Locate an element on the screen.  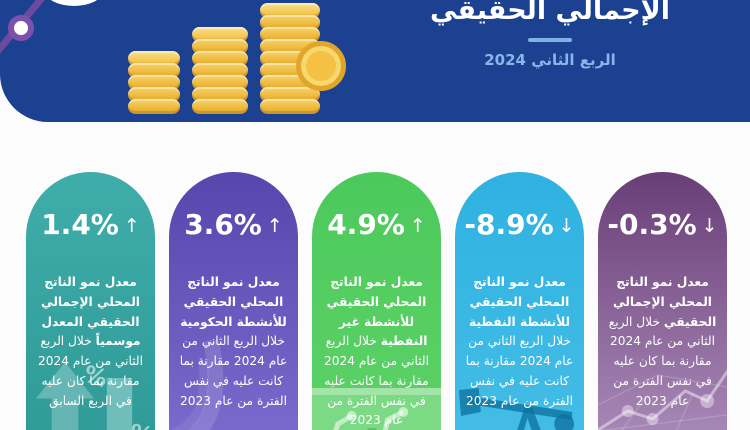
title-divider is located at coordinates (550, 39).